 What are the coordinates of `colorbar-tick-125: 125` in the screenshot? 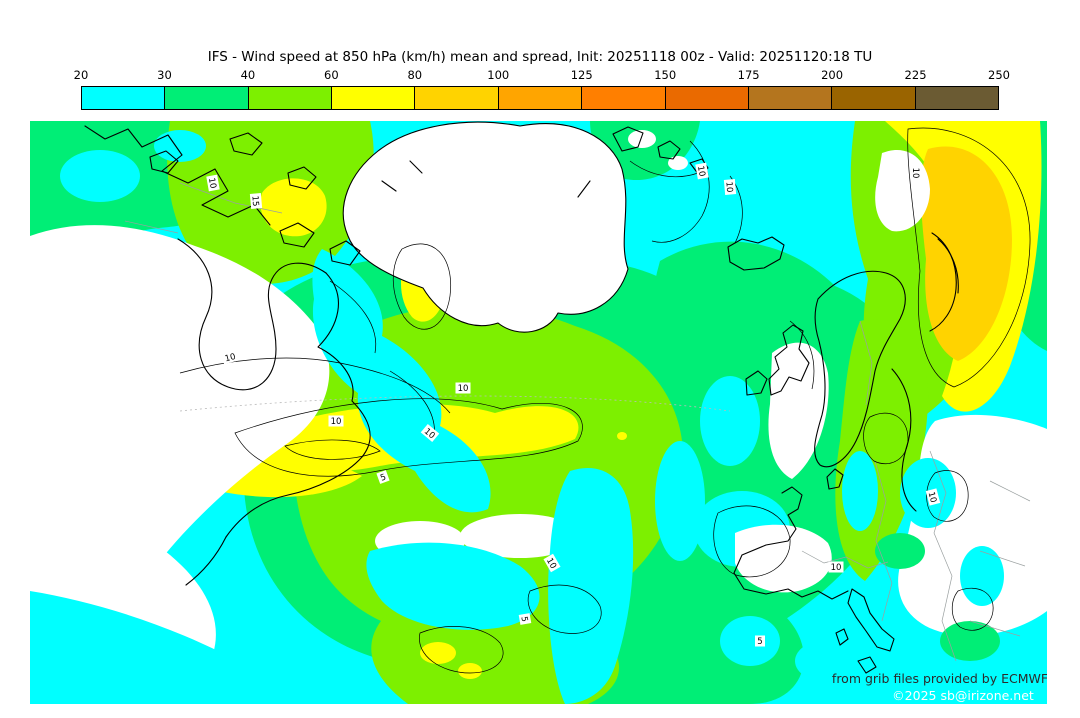 It's located at (581, 75).